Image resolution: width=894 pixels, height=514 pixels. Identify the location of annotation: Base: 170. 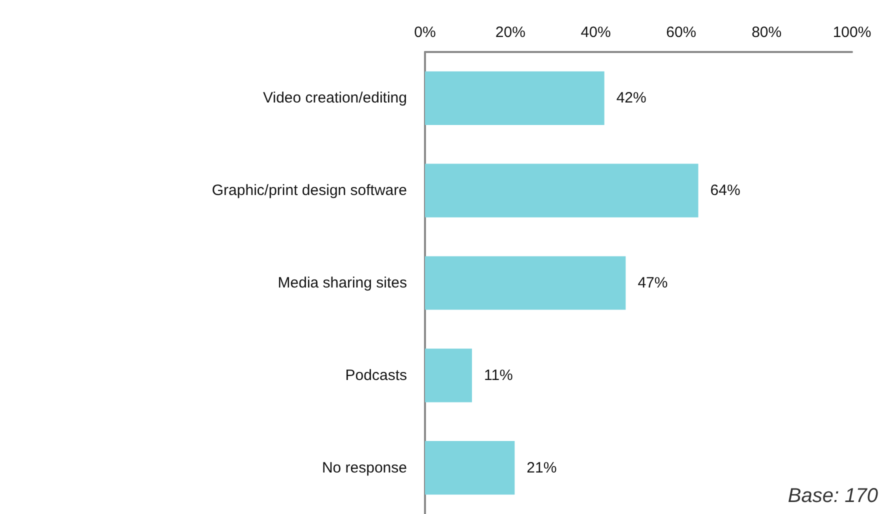
(833, 496).